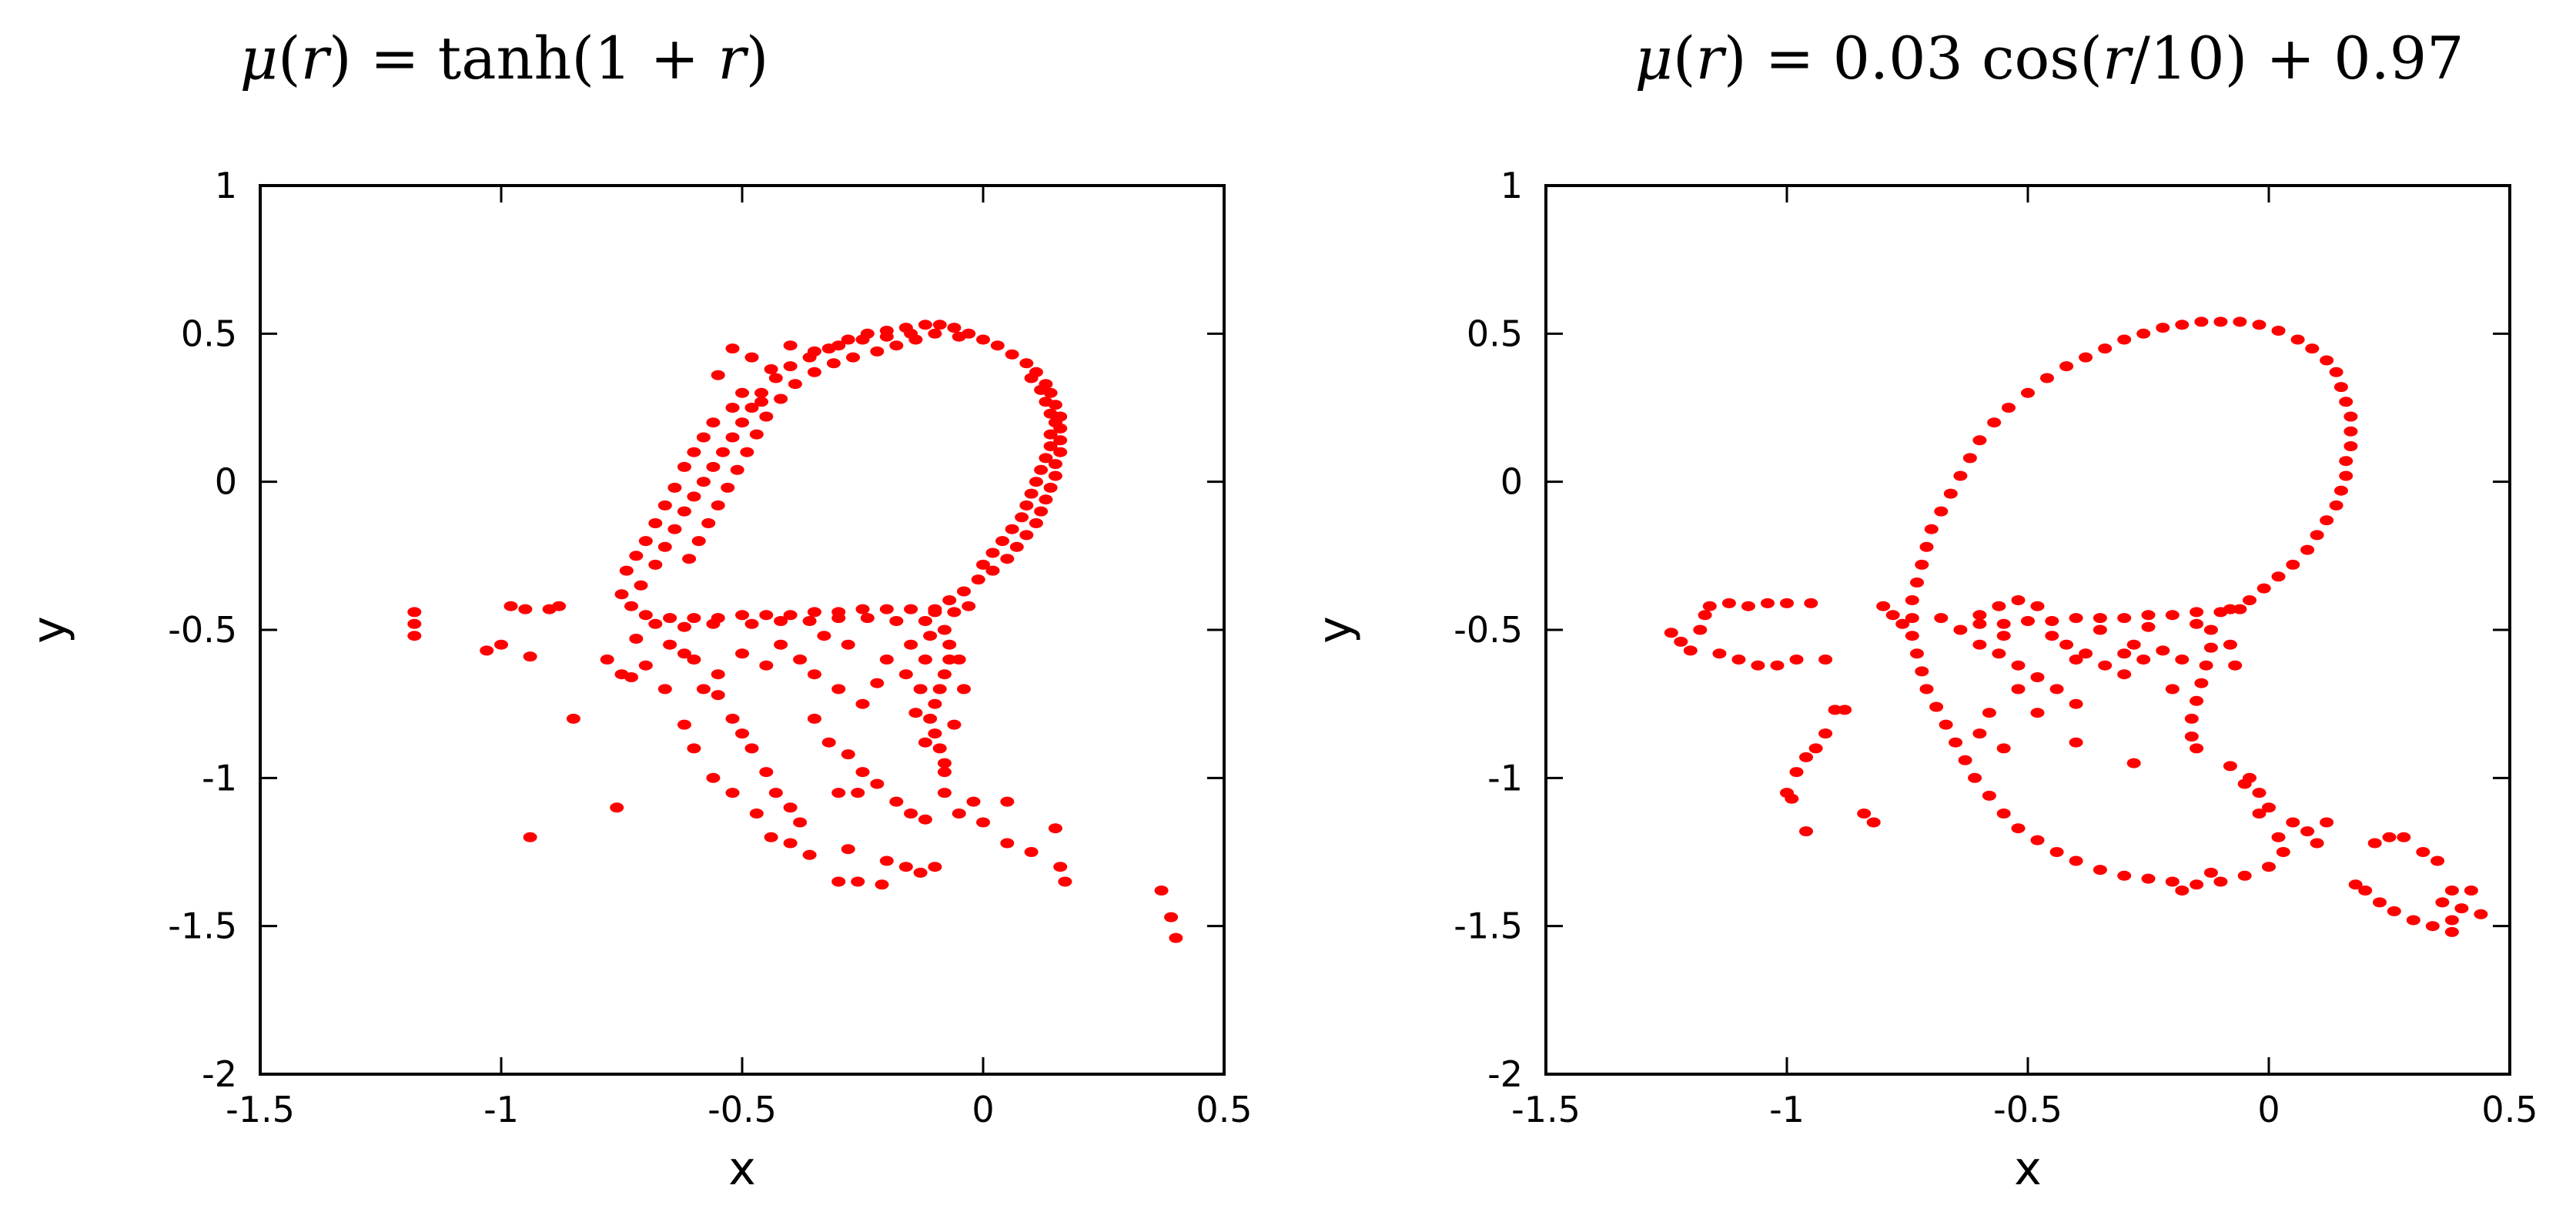  Describe the element at coordinates (203, 630) in the screenshot. I see `y-tick-label: -0.5` at that location.